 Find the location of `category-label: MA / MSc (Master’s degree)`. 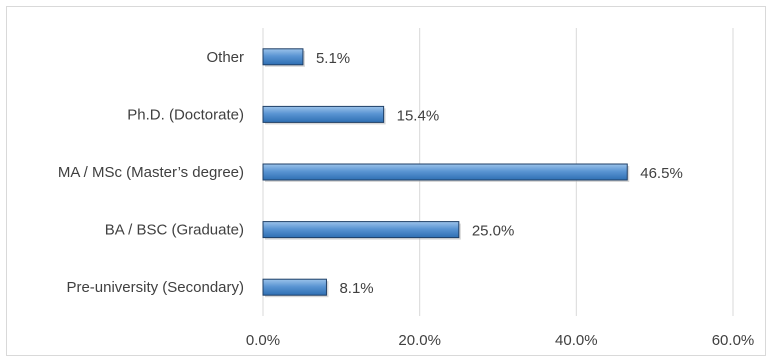

category-label: MA / MSc (Master’s degree) is located at coordinates (151, 172).